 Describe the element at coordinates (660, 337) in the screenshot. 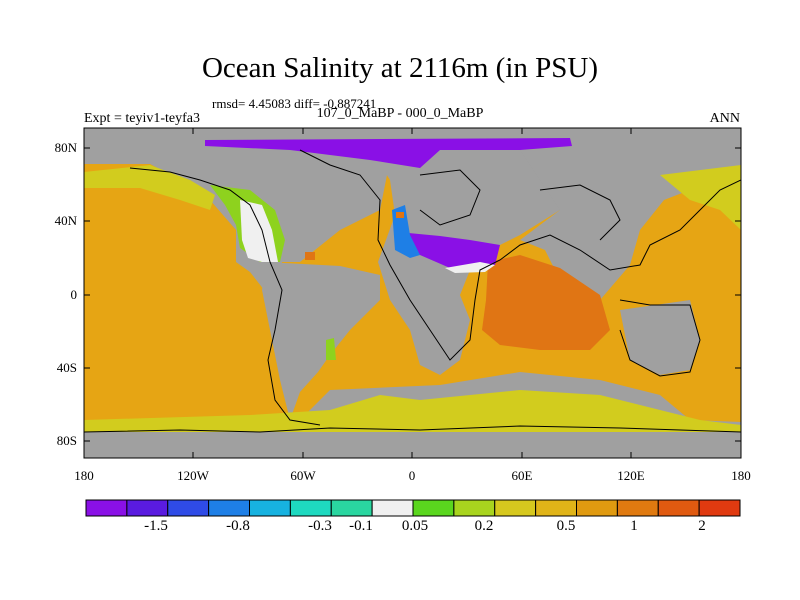

I see `australia` at that location.